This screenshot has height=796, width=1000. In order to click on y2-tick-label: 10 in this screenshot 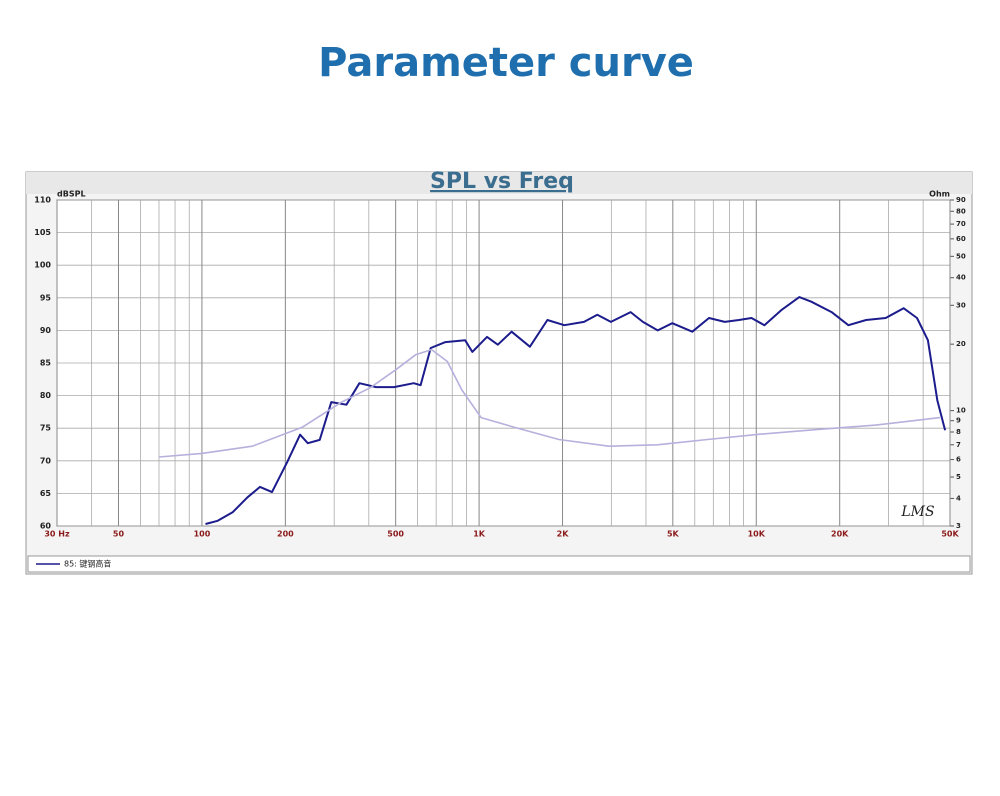, I will do `click(961, 411)`.